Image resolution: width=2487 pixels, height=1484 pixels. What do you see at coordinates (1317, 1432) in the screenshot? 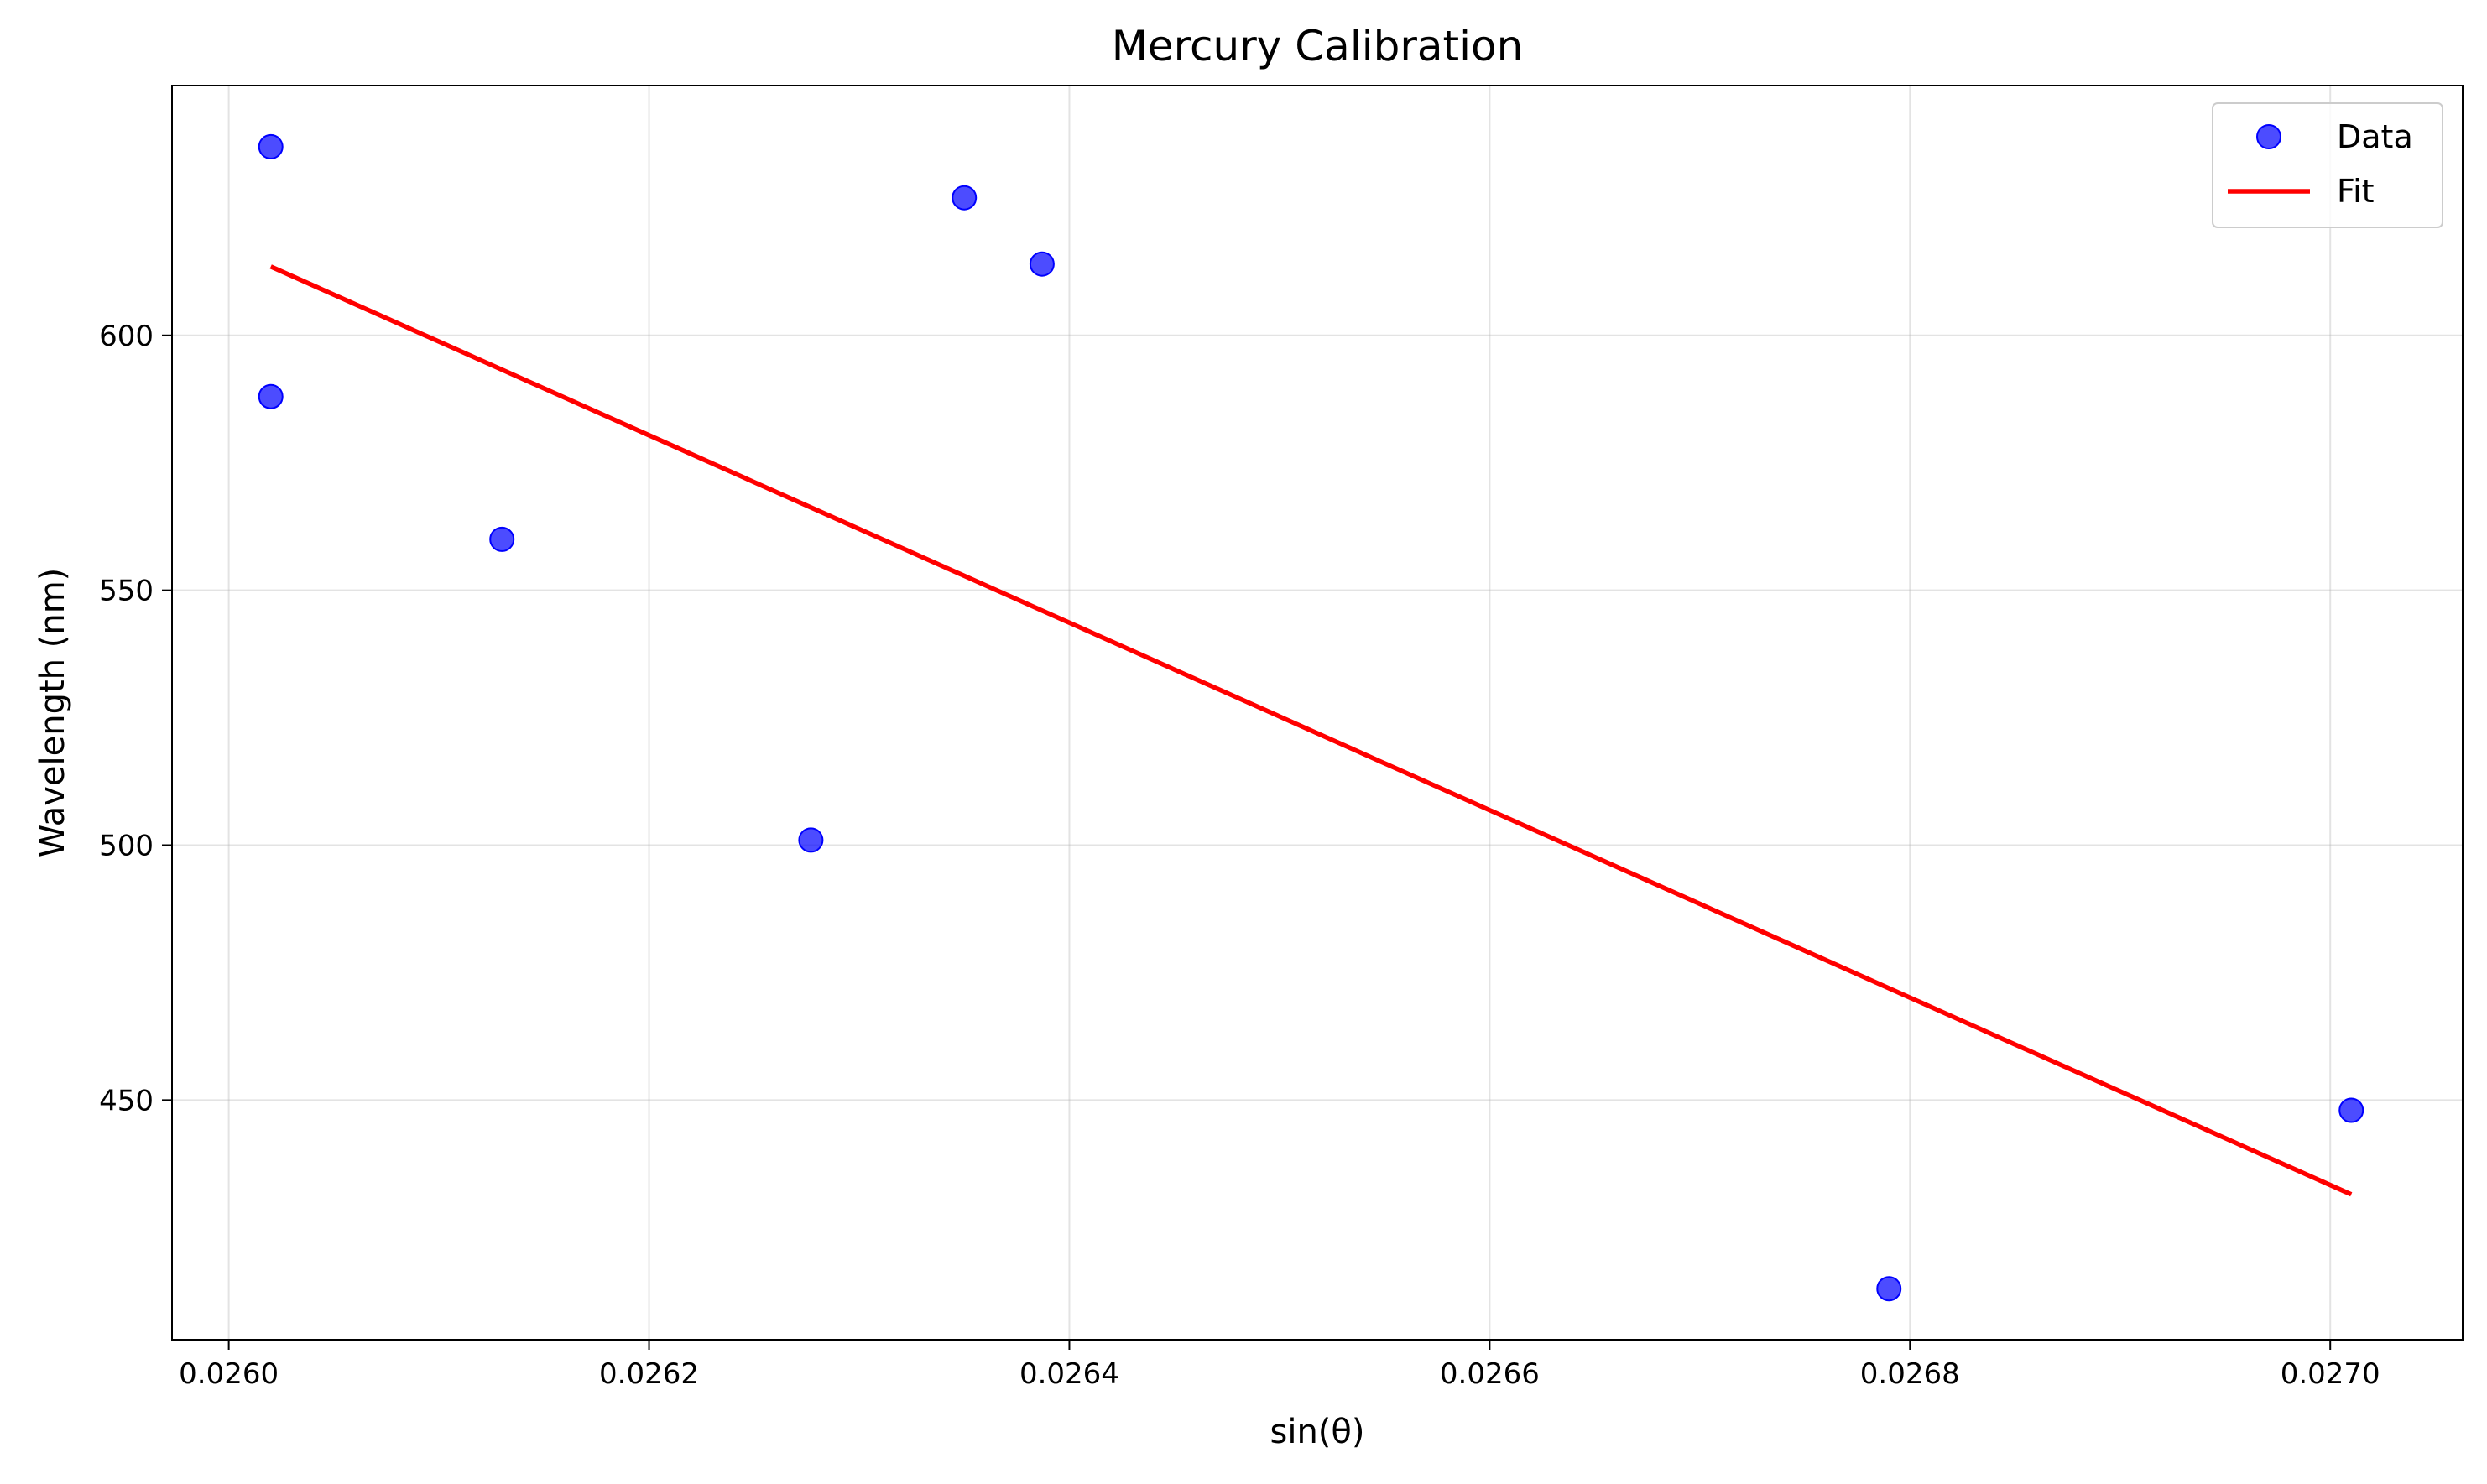
I see `x-axis-label: sin(θ)` at bounding box center [1317, 1432].